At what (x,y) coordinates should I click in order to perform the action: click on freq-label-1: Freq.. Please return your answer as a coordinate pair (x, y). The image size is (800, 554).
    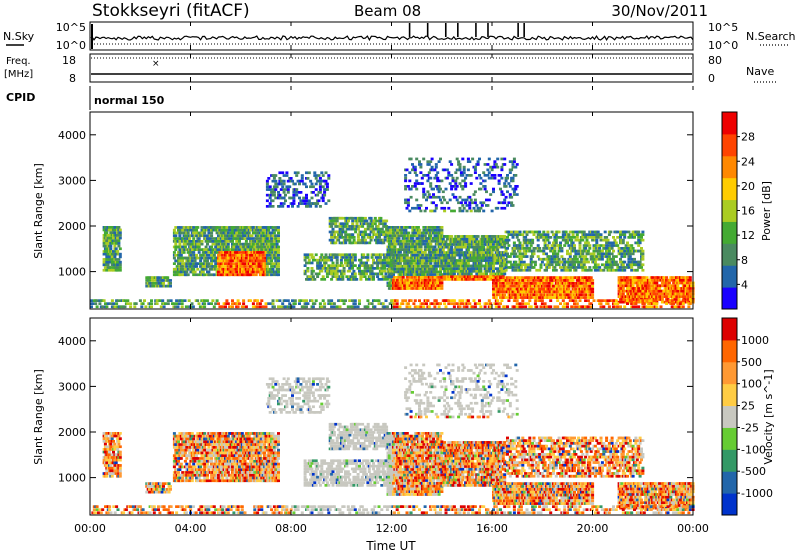
    Looking at the image, I should click on (18, 61).